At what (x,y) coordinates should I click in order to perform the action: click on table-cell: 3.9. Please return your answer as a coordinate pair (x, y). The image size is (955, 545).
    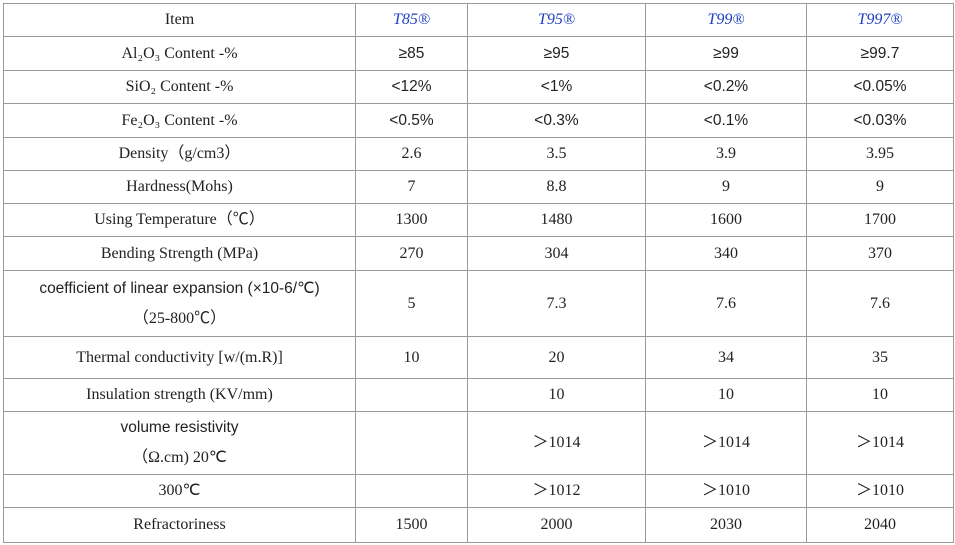
    Looking at the image, I should click on (726, 154).